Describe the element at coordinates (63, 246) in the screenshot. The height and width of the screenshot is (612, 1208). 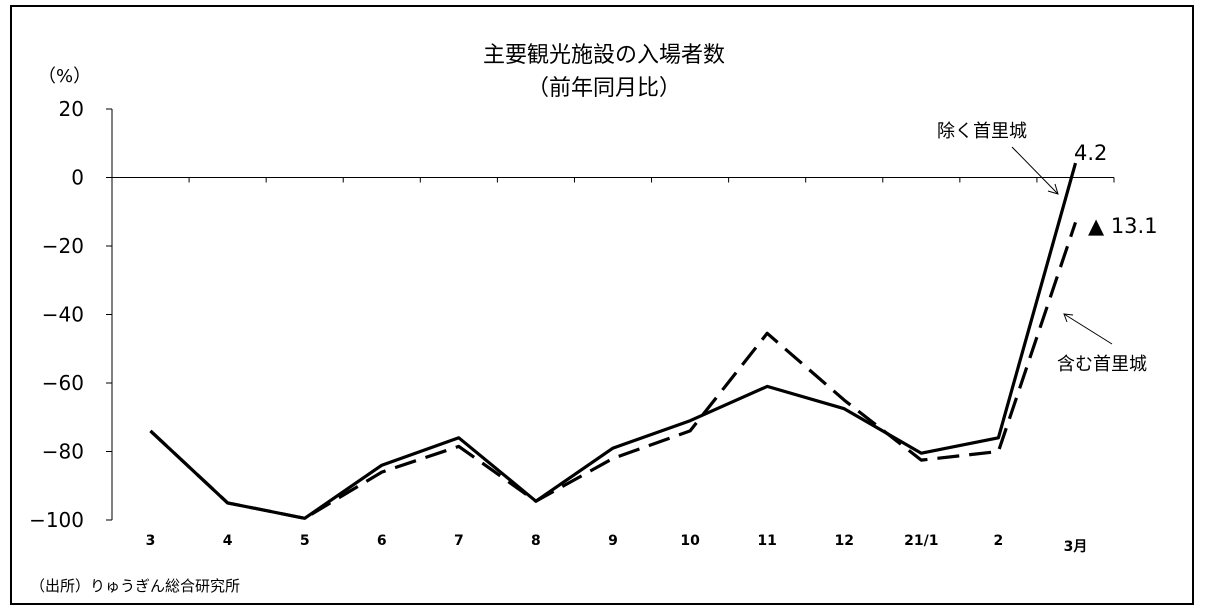
I see `y-tick-label: −20` at that location.